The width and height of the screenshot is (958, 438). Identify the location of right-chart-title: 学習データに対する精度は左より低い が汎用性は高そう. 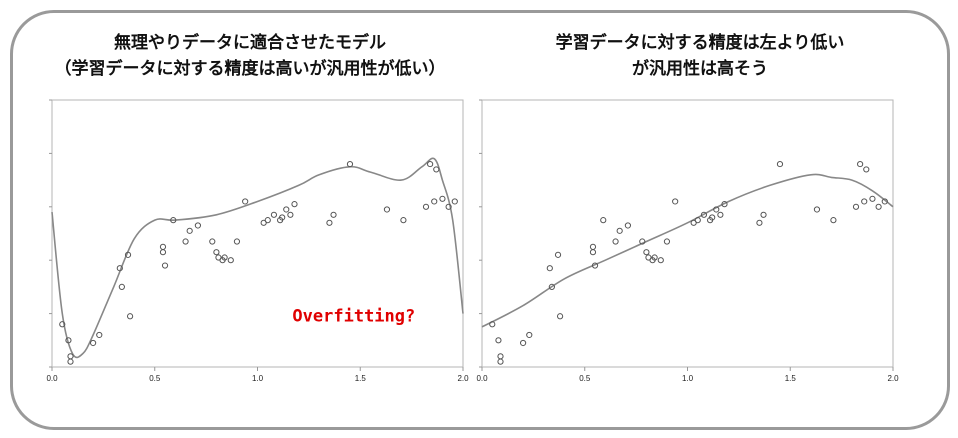
(700, 56).